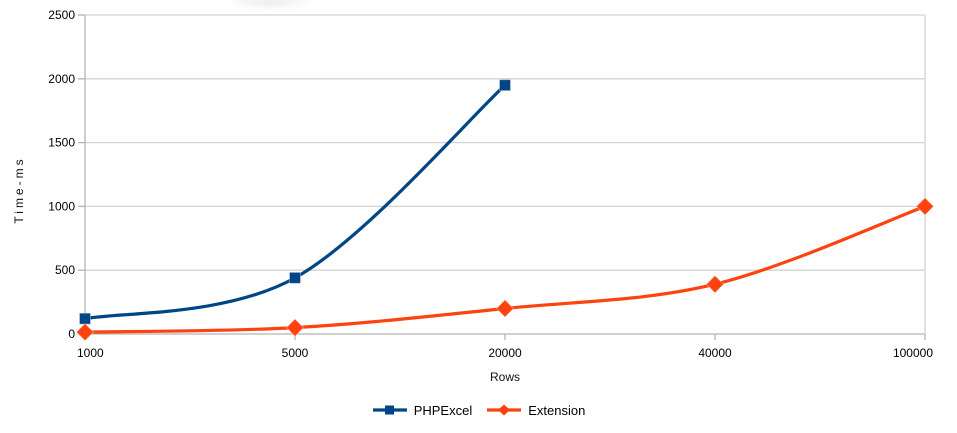 This screenshot has width=957, height=433. Describe the element at coordinates (913, 353) in the screenshot. I see `x-tick-label: 100000` at that location.